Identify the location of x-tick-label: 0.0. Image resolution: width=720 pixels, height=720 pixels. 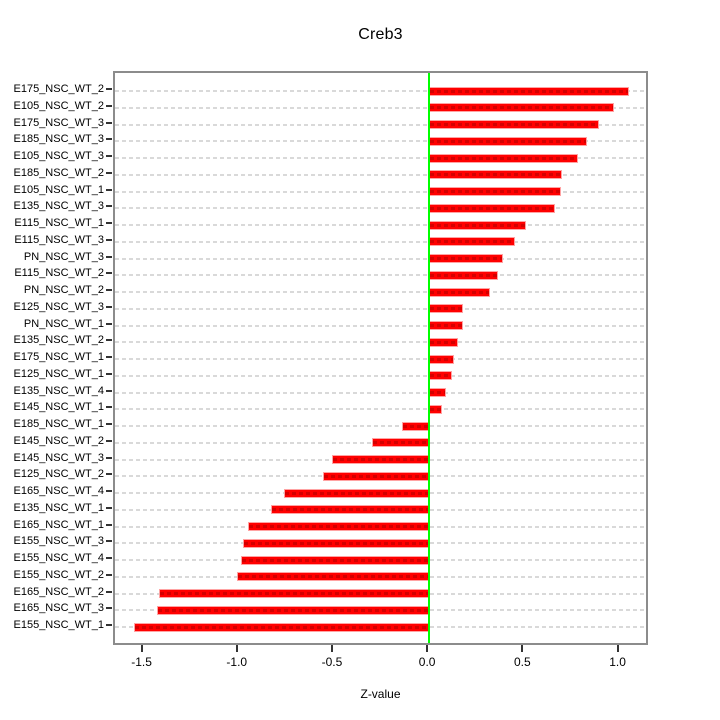
(427, 662).